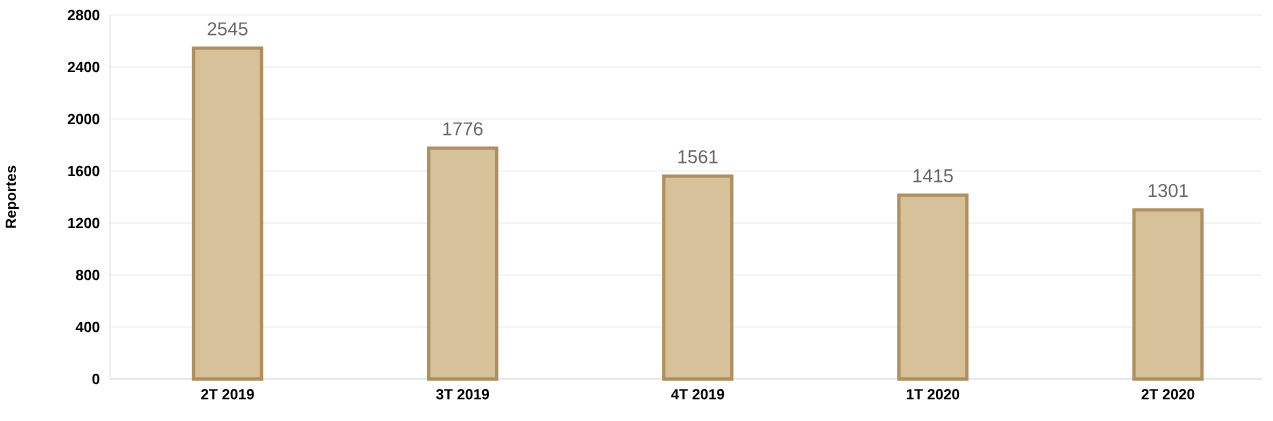  Describe the element at coordinates (84, 171) in the screenshot. I see `y-tick-label: 1600` at that location.